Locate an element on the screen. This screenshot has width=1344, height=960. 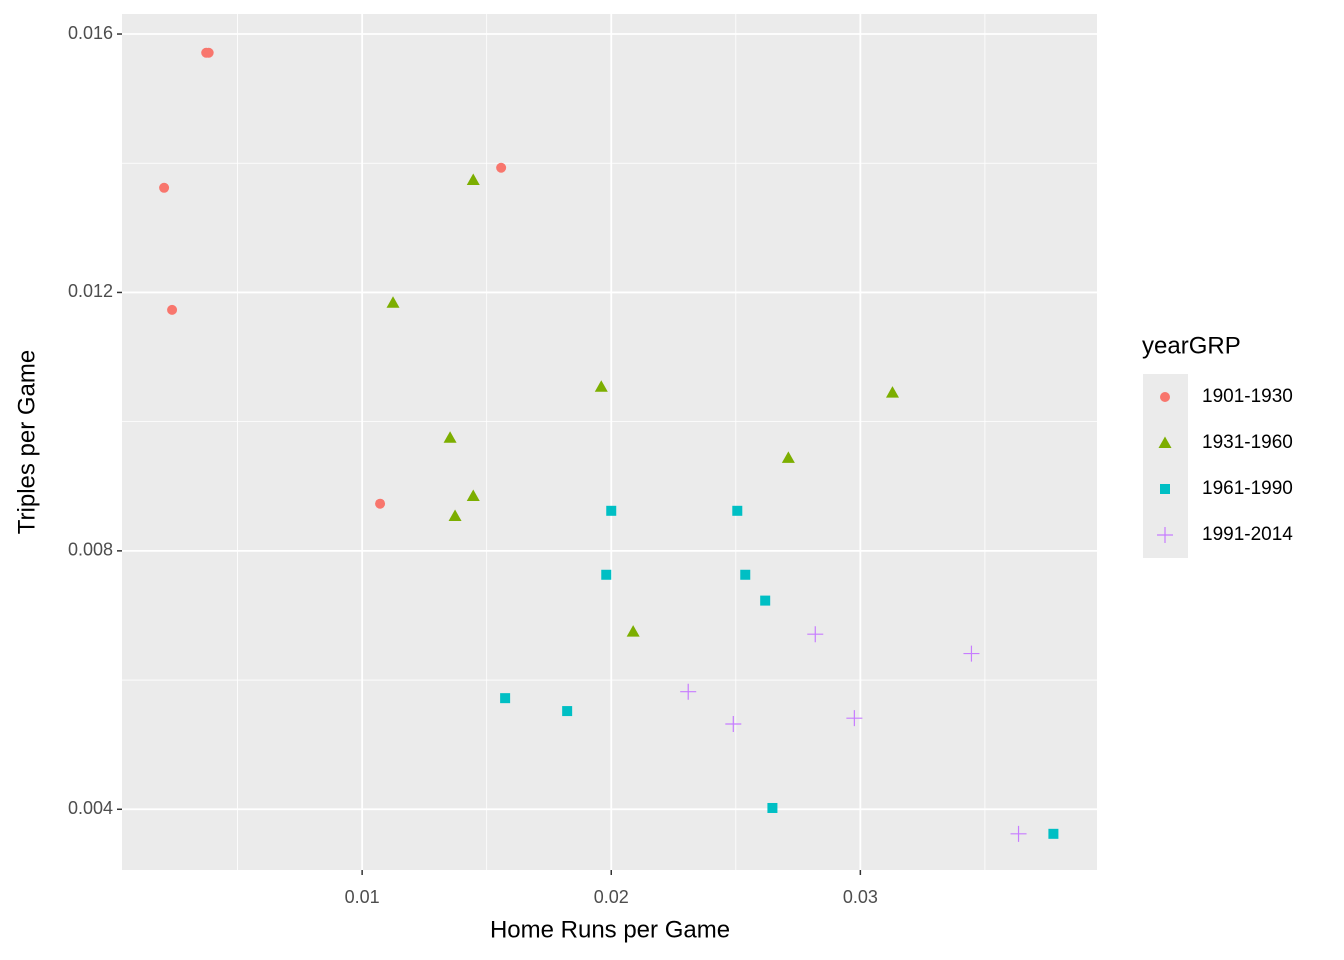
x-axis-title: Home Runs per Game is located at coordinates (610, 929).